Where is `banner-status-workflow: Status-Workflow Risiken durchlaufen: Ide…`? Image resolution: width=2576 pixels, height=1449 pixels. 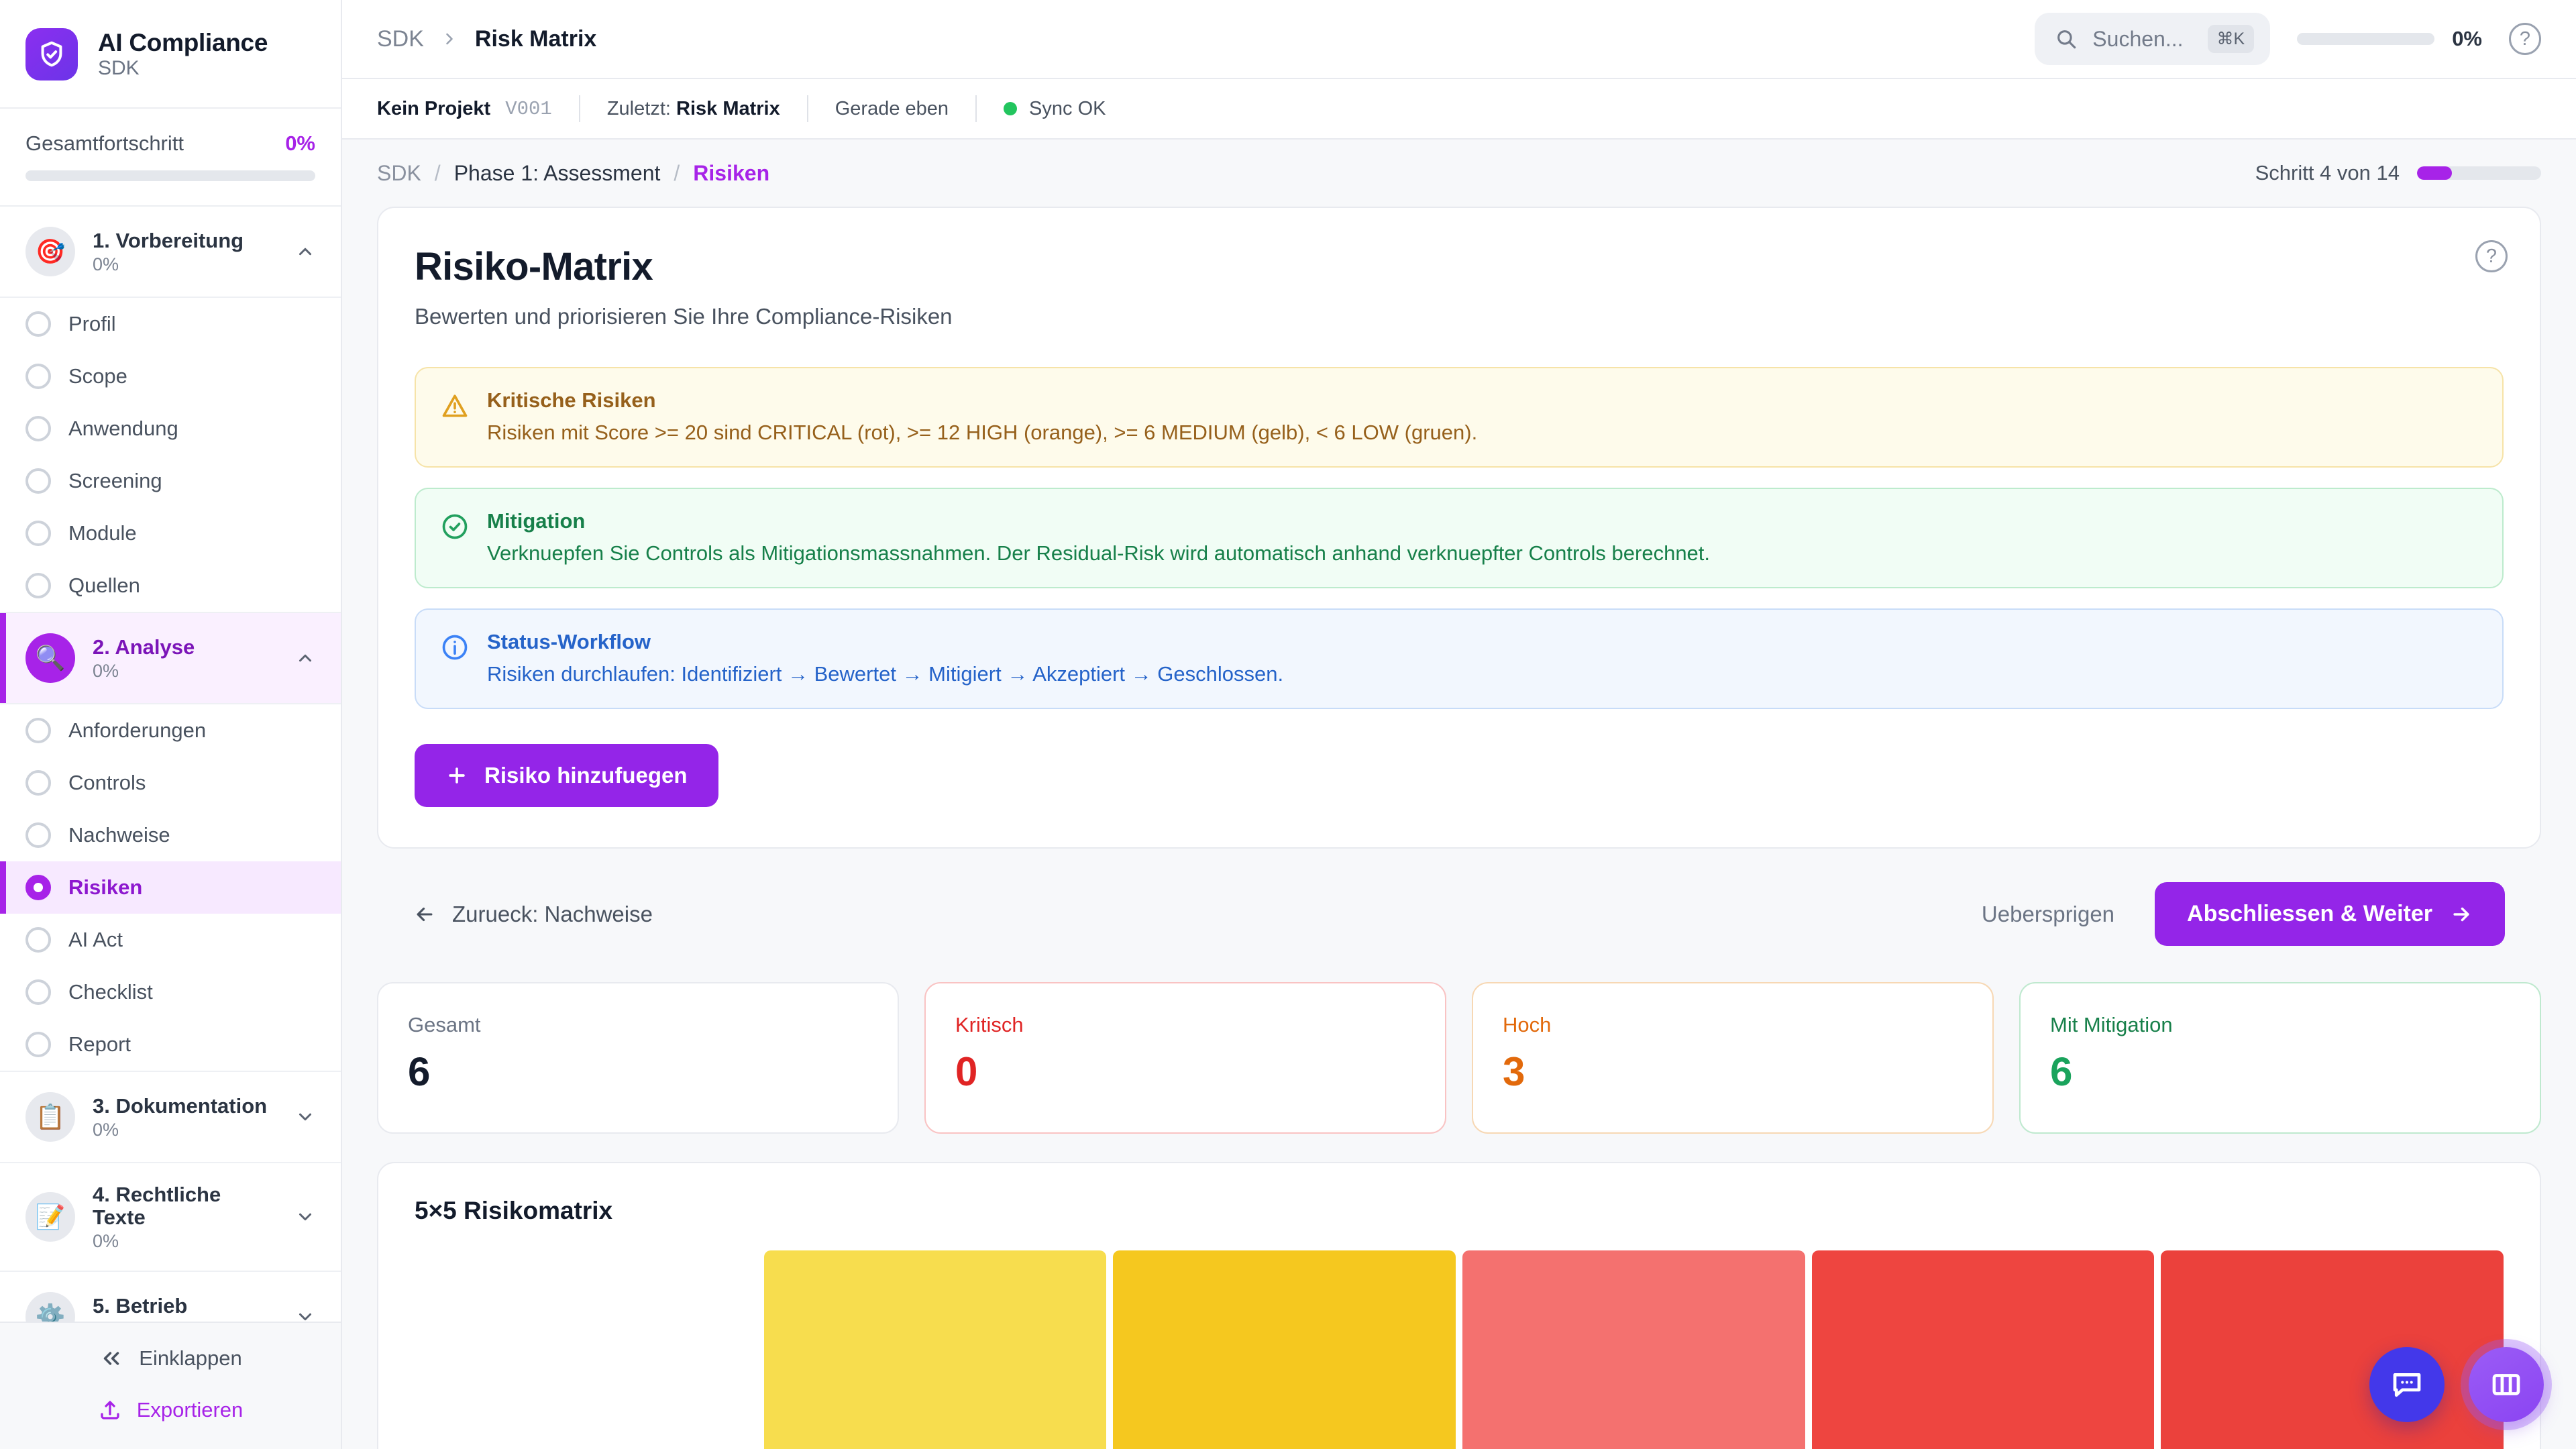 banner-status-workflow: Status-Workflow Risiken durchlaufen: Ide… is located at coordinates (1459, 658).